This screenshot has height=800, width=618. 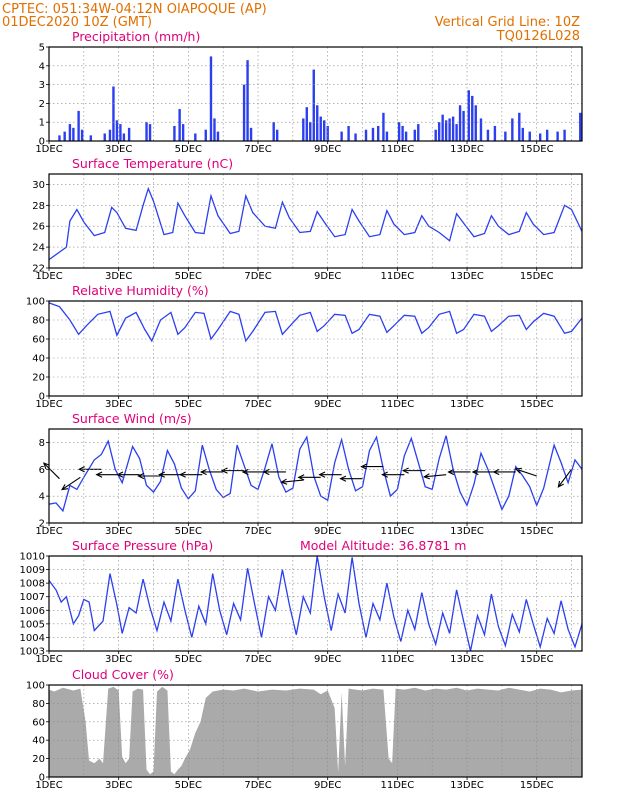 I want to click on y-tick-label: 28, so click(x=38, y=206).